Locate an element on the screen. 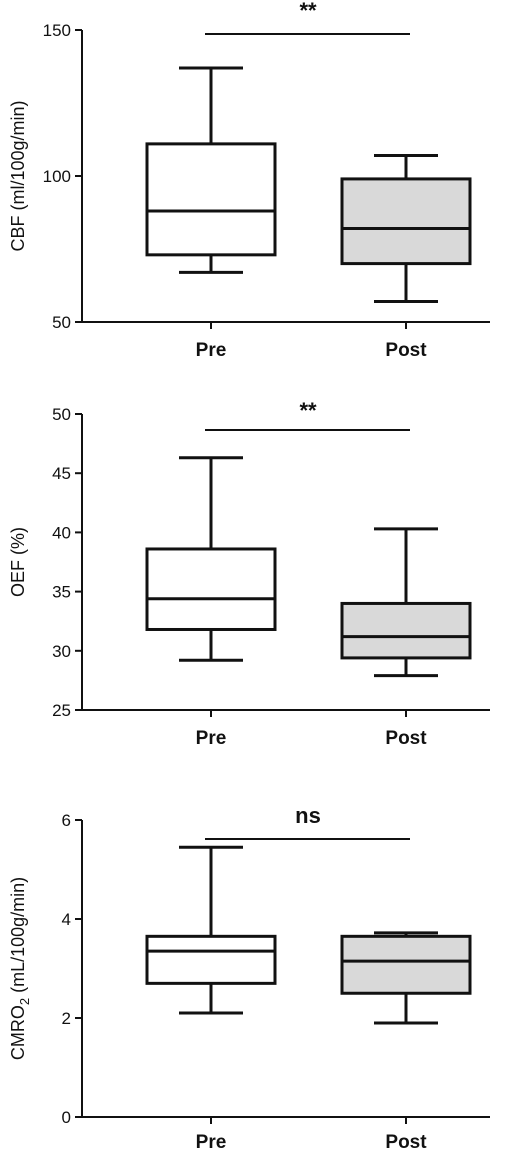 This screenshot has width=520, height=1154. y-tick-label: 25 is located at coordinates (61, 710).